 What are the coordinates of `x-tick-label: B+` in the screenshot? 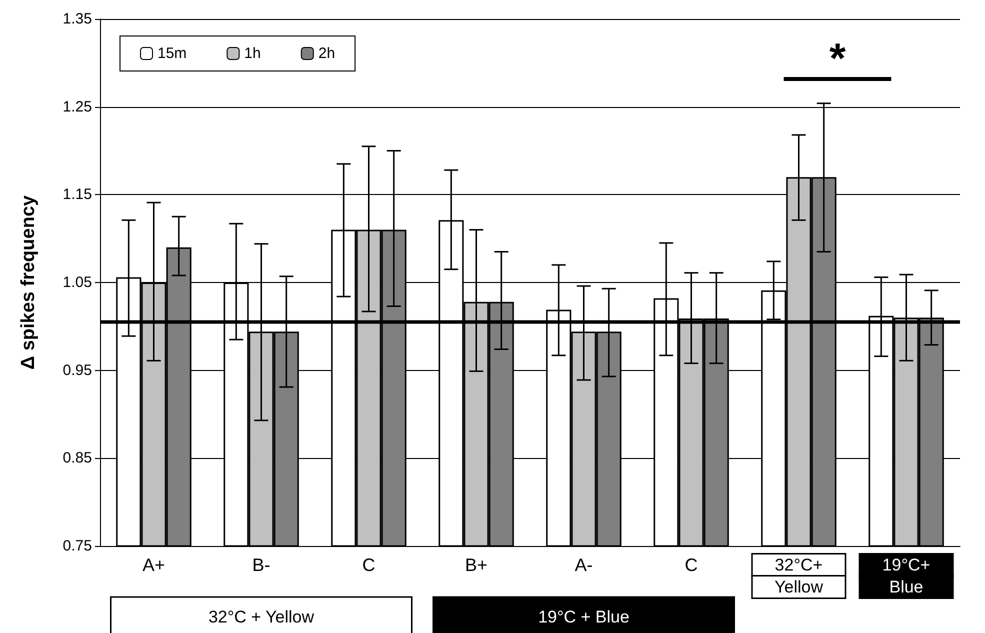 It's located at (476, 565).